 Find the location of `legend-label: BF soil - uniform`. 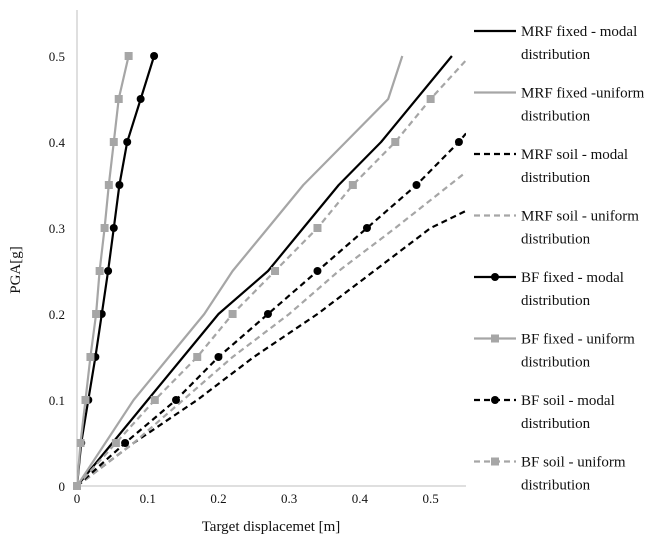

legend-label: BF soil - uniform is located at coordinates (573, 463).